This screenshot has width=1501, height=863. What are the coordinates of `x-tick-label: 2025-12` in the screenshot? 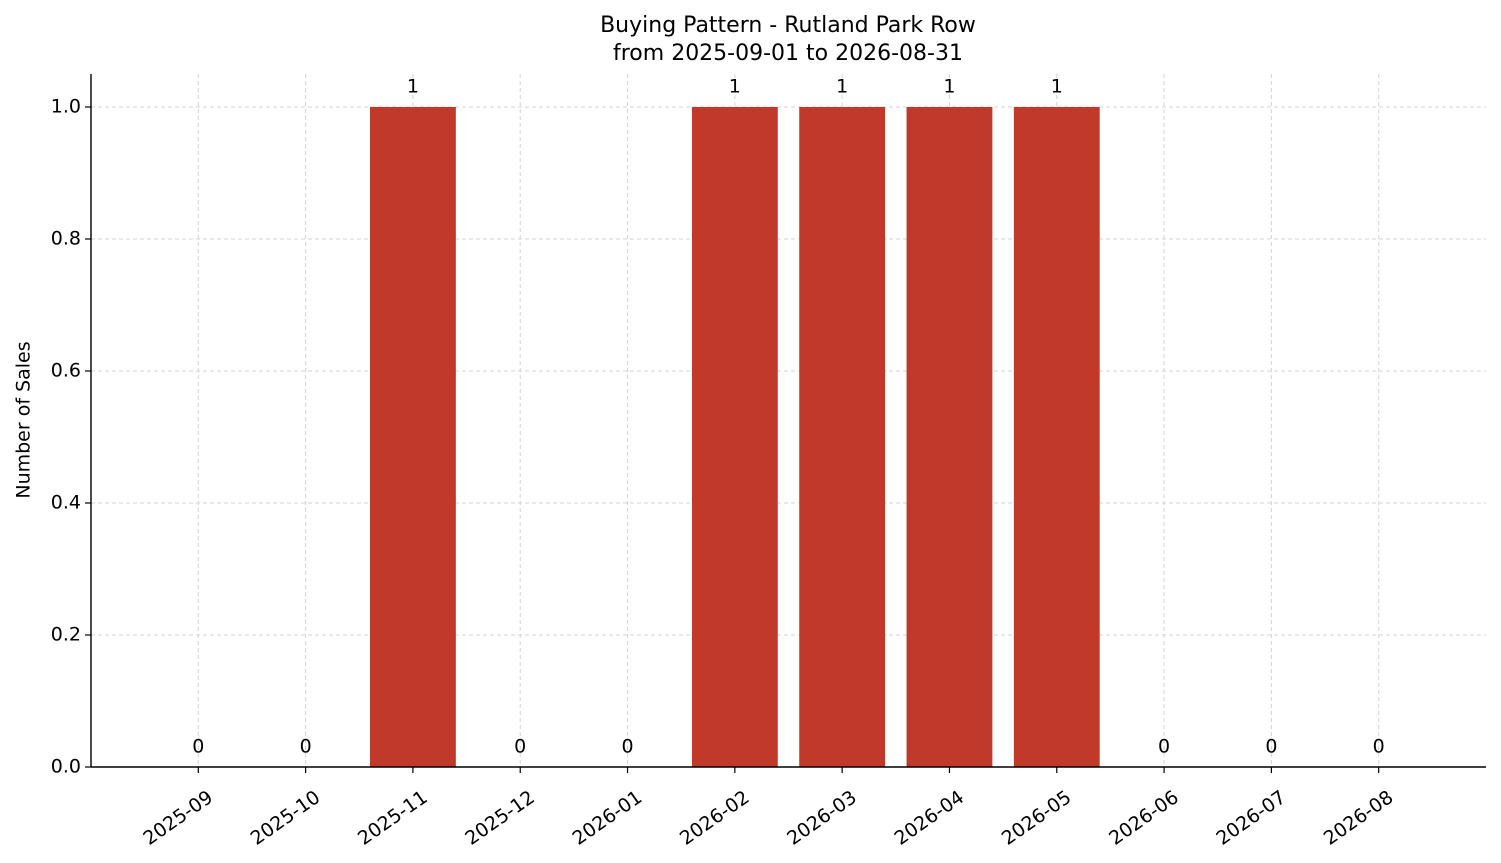 It's located at (500, 818).